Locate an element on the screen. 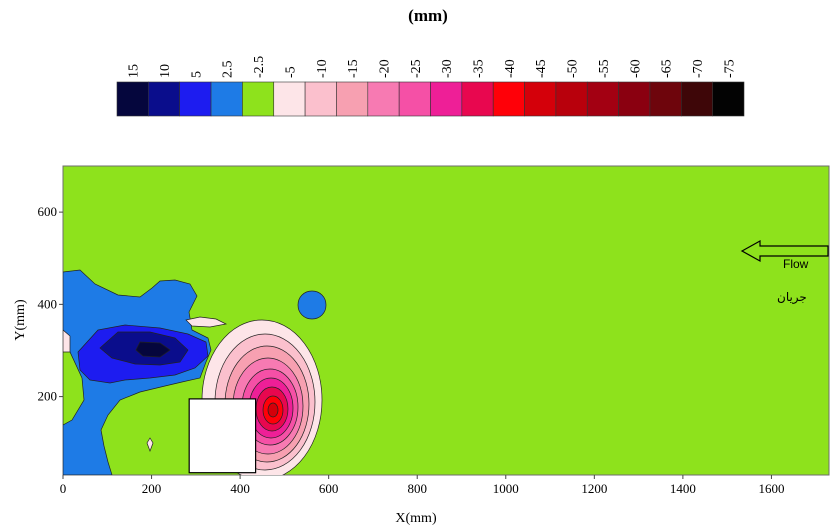  y-tick-label: 200 is located at coordinates (48, 396).